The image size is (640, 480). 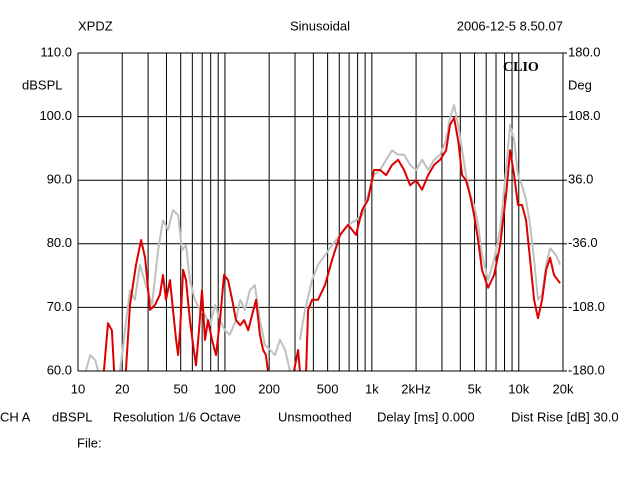 What do you see at coordinates (55, 115) in the screenshot?
I see `y-tick-label: 100.0` at bounding box center [55, 115].